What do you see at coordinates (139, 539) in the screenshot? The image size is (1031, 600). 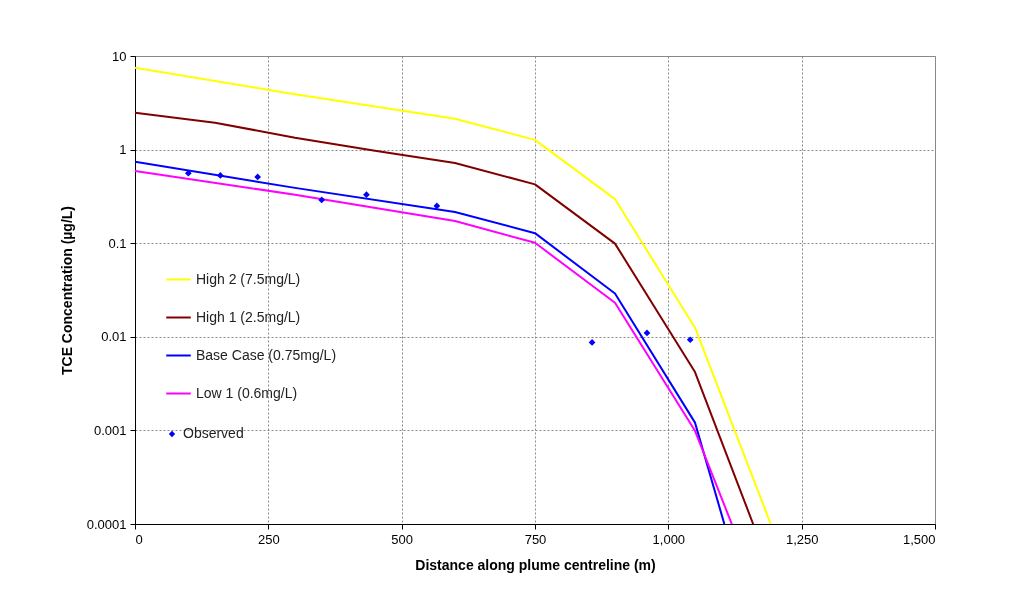 I see `x-tick-label: 0` at bounding box center [139, 539].